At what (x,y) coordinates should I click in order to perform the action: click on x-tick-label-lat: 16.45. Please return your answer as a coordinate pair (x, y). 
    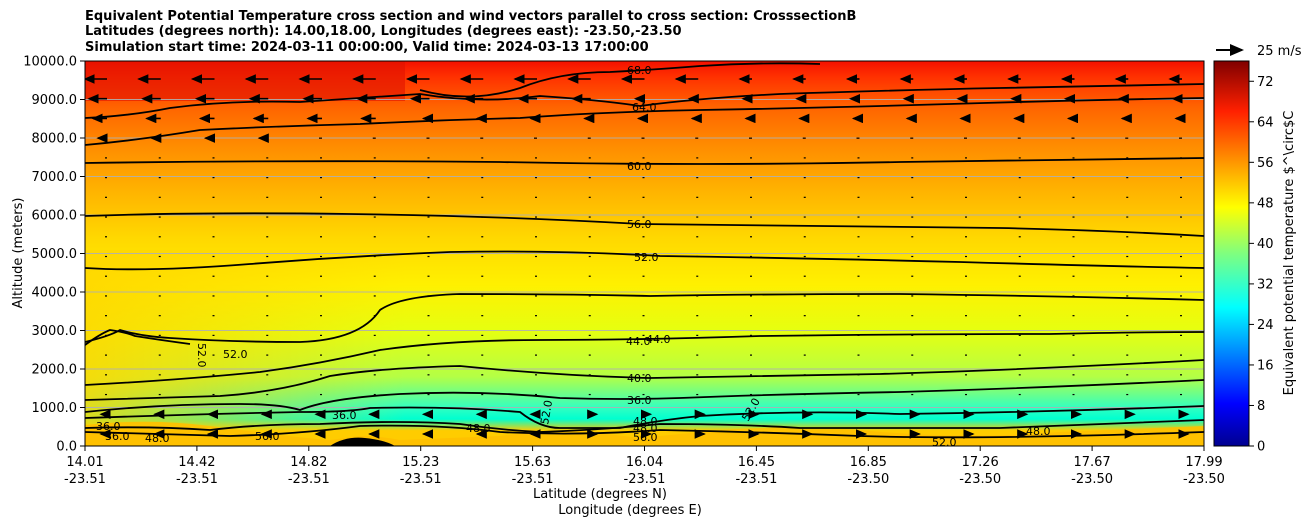
    Looking at the image, I should click on (756, 462).